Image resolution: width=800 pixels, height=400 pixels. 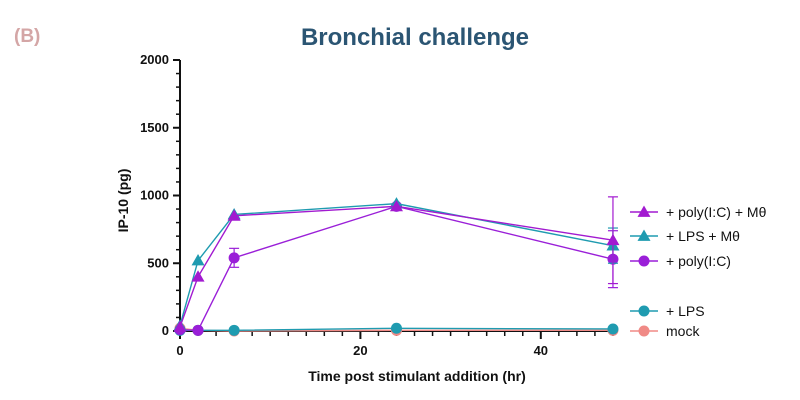 I want to click on x-tick-label: 40, so click(x=541, y=350).